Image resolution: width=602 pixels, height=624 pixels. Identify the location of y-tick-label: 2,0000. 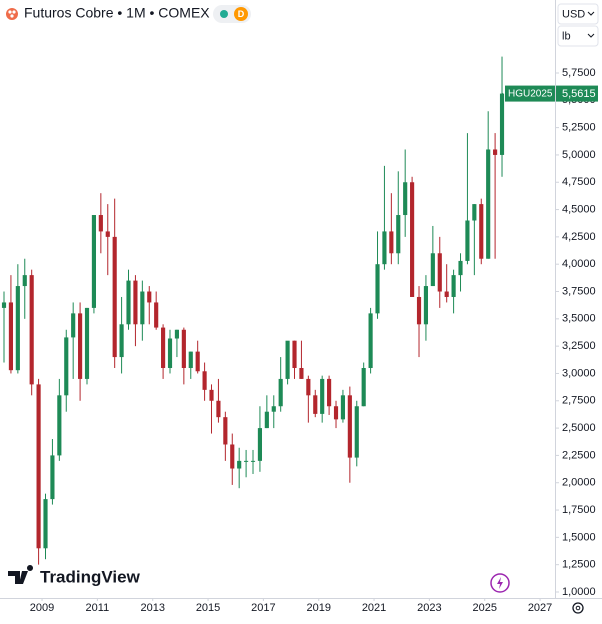
(579, 483).